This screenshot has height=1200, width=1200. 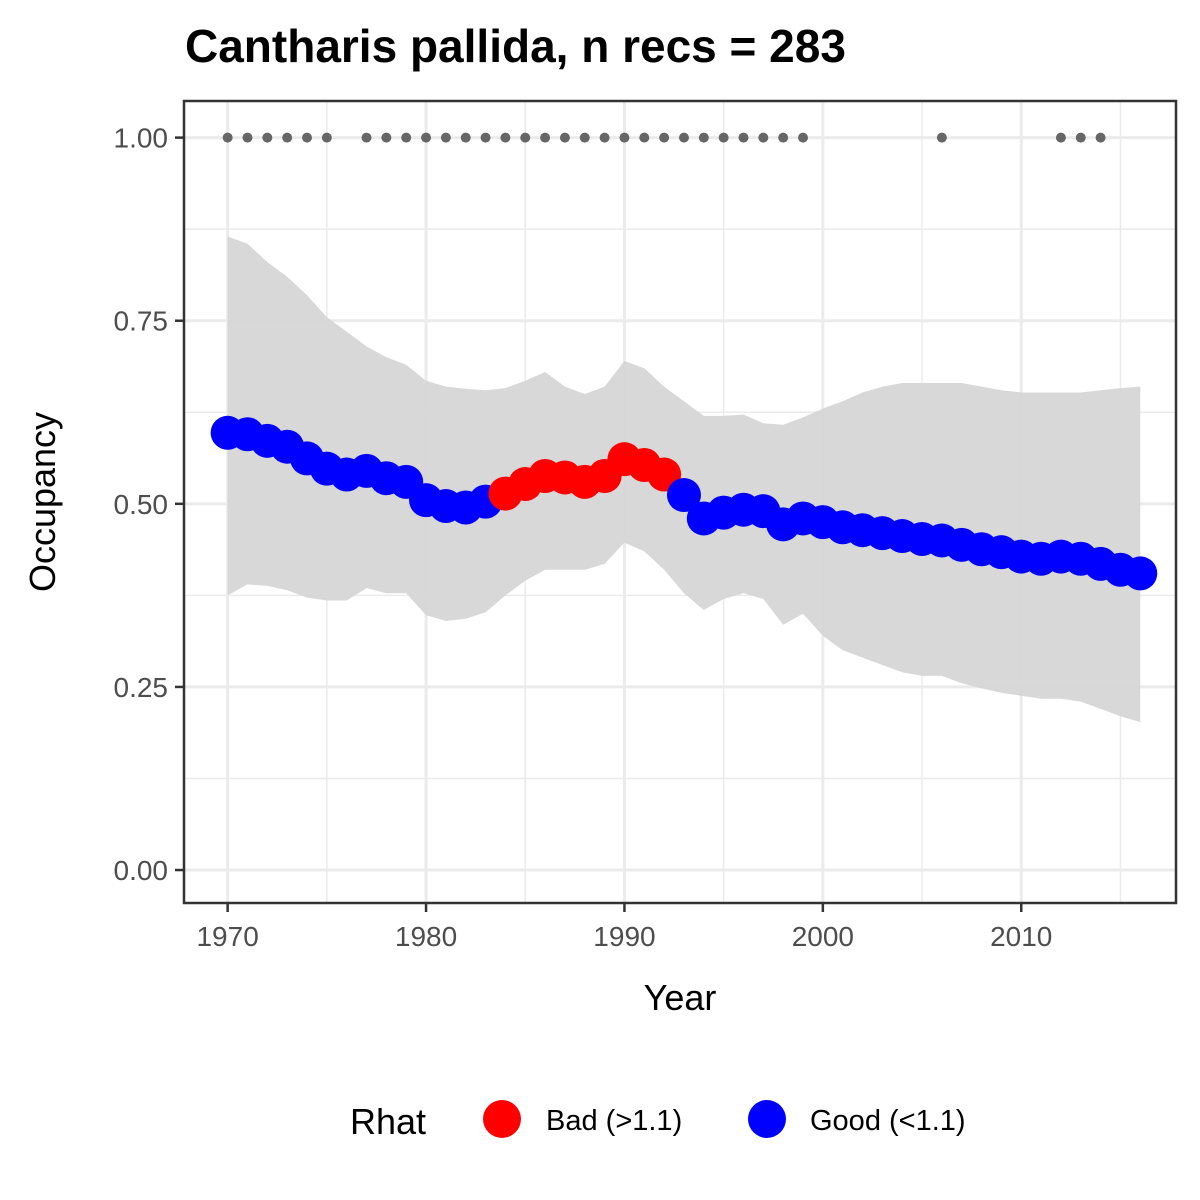 I want to click on x-tick-label: 2000, so click(x=823, y=936).